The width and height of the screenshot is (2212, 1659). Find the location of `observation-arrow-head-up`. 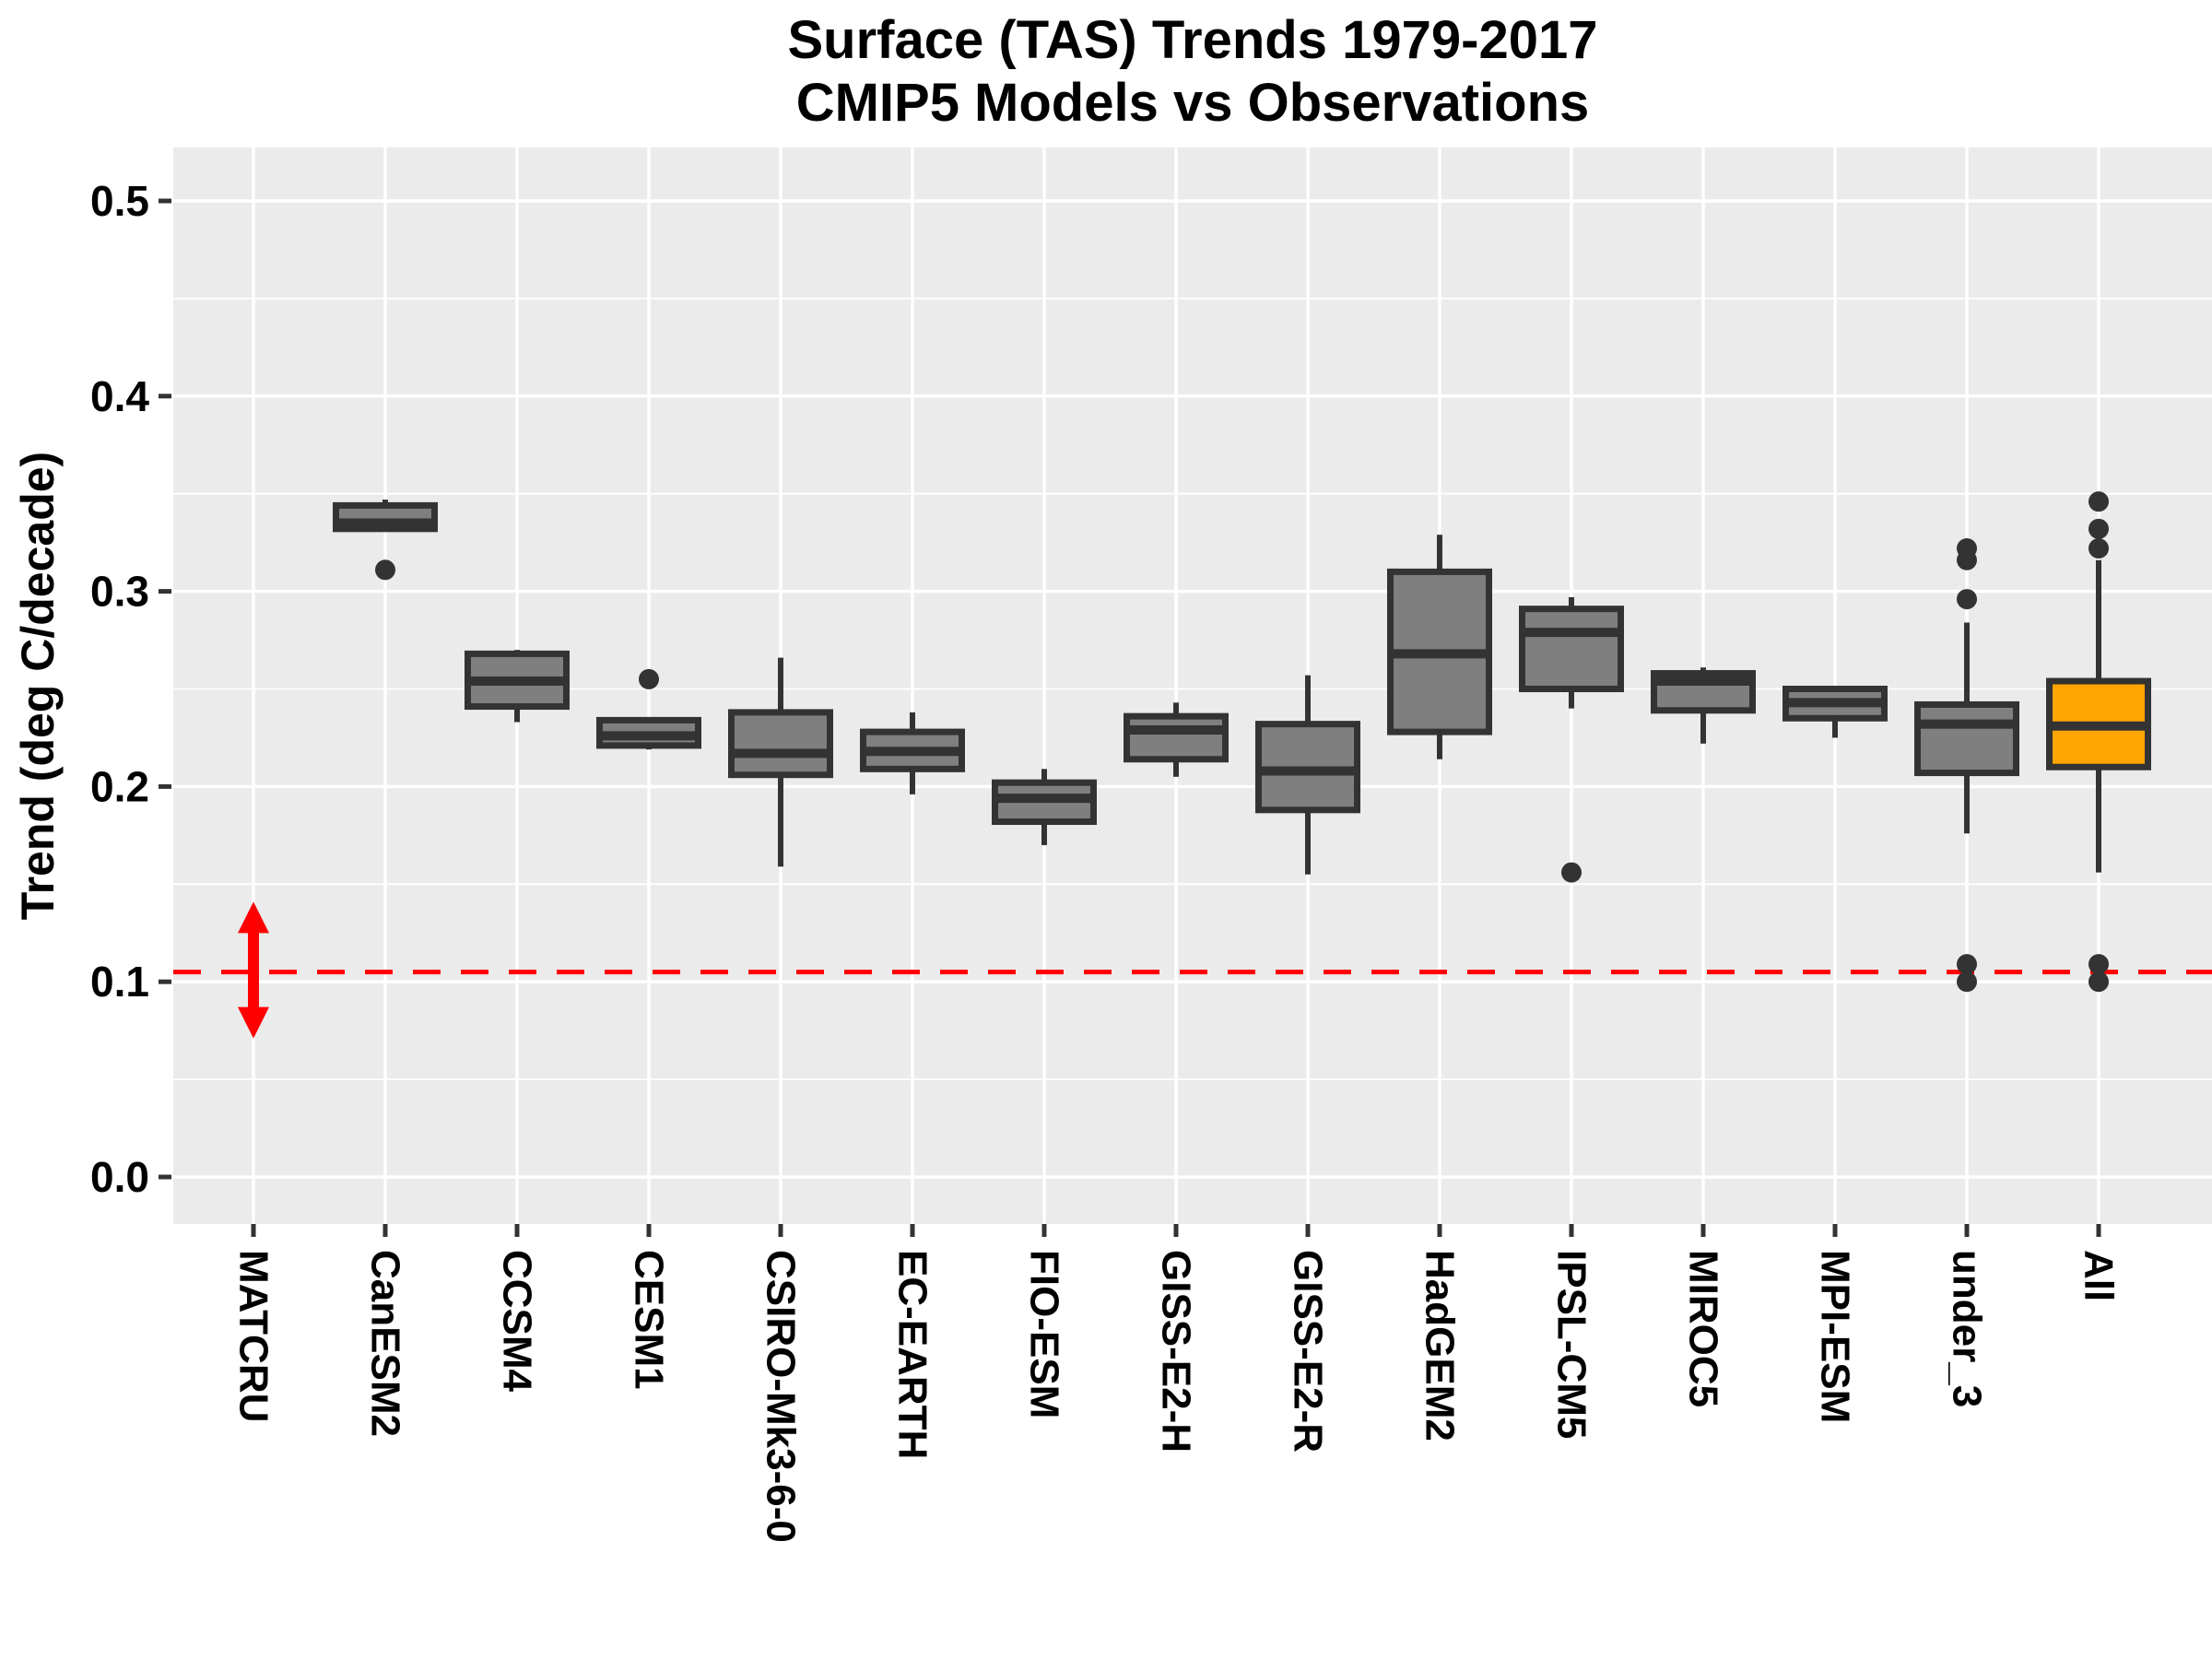

observation-arrow-head-up is located at coordinates (253, 917).